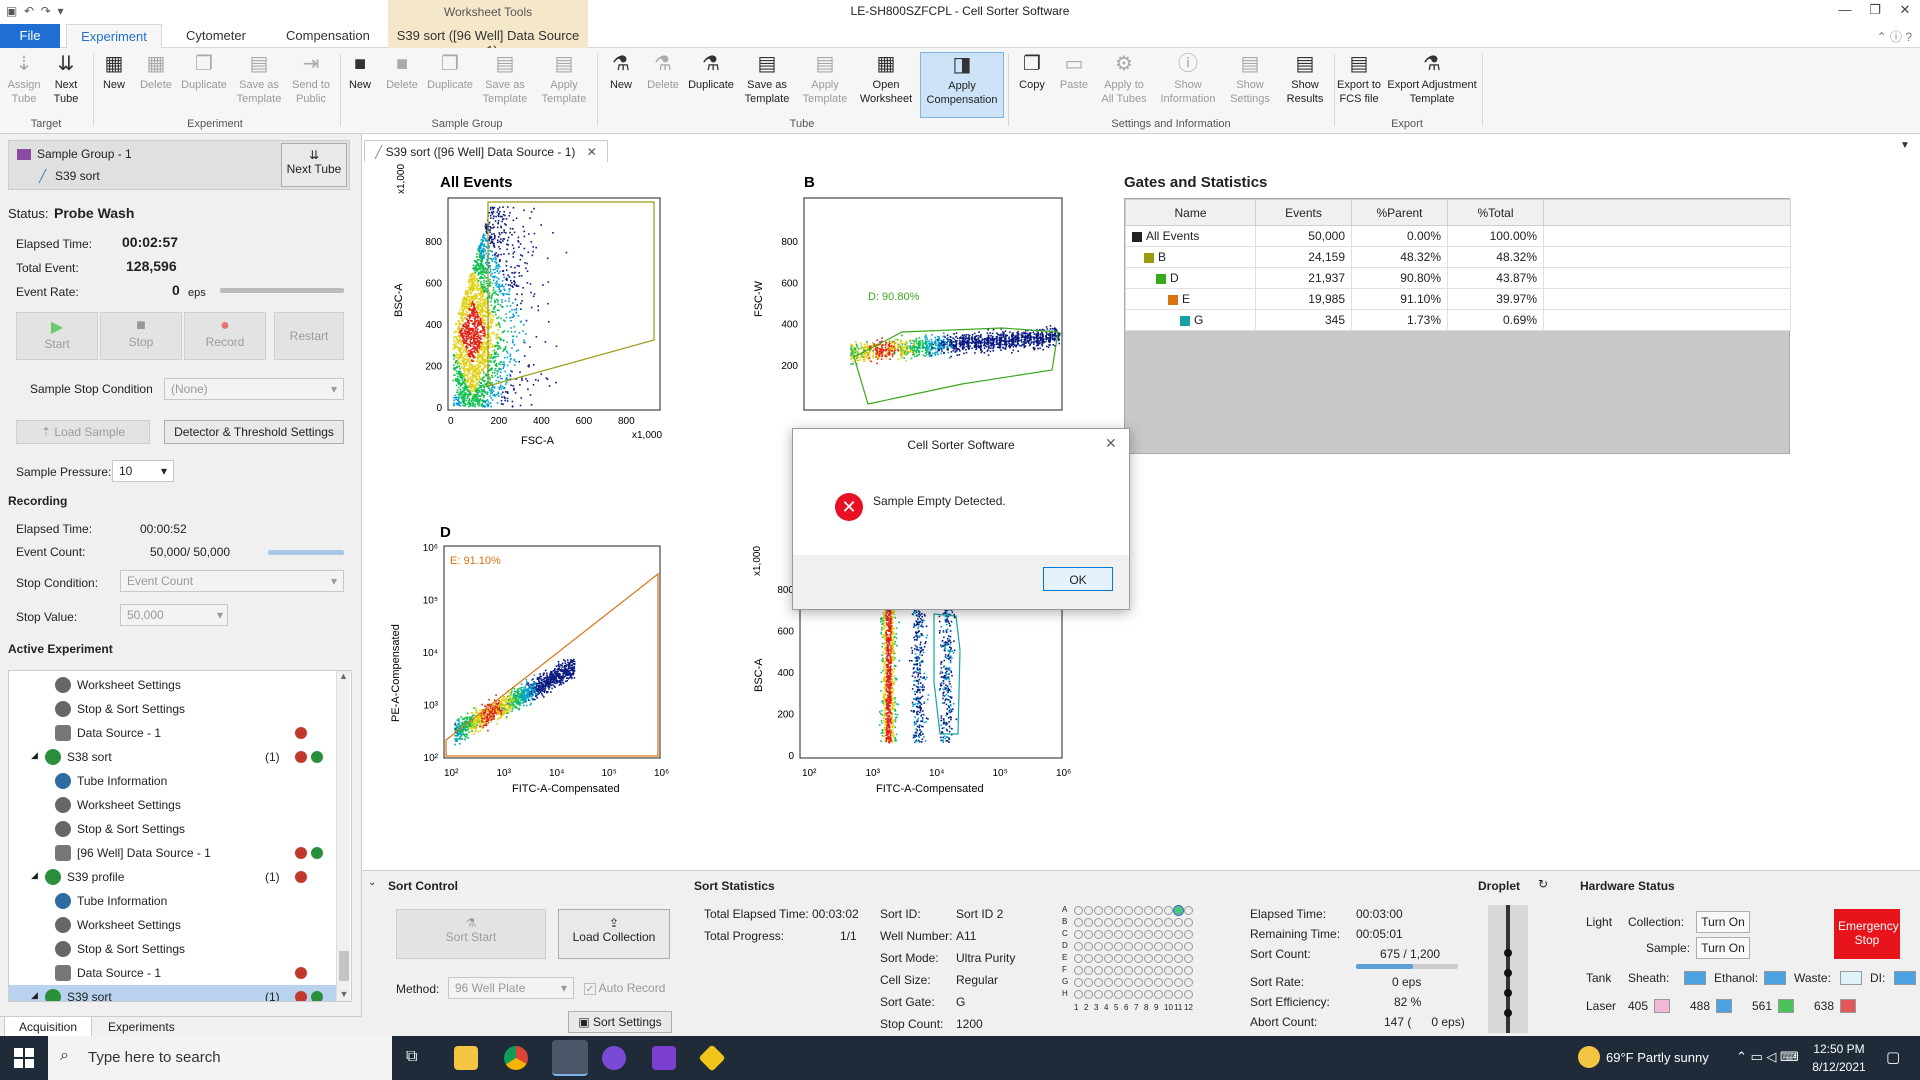  What do you see at coordinates (46, 11) in the screenshot?
I see `redo-icon: ↷` at bounding box center [46, 11].